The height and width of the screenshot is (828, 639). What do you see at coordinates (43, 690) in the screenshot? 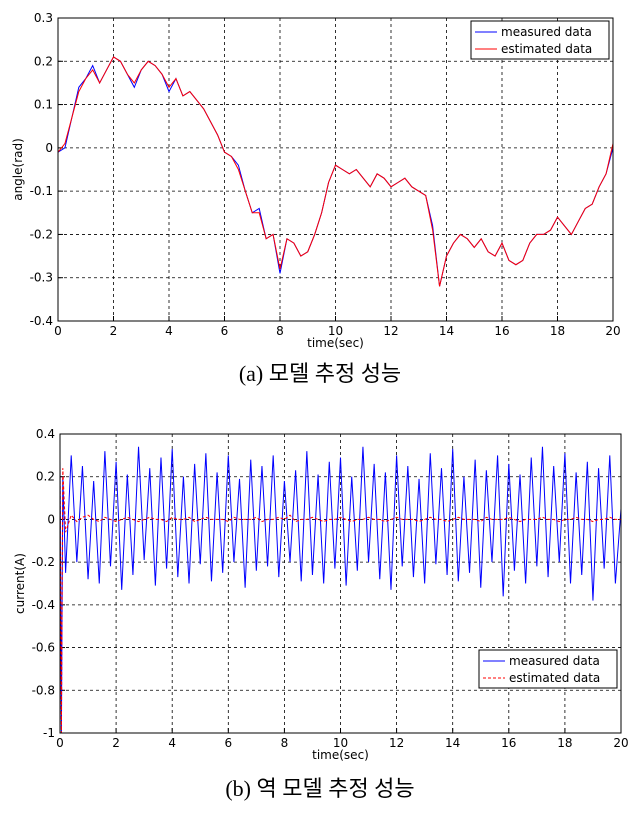
I see `y-tick-label: -0.8` at bounding box center [43, 690].